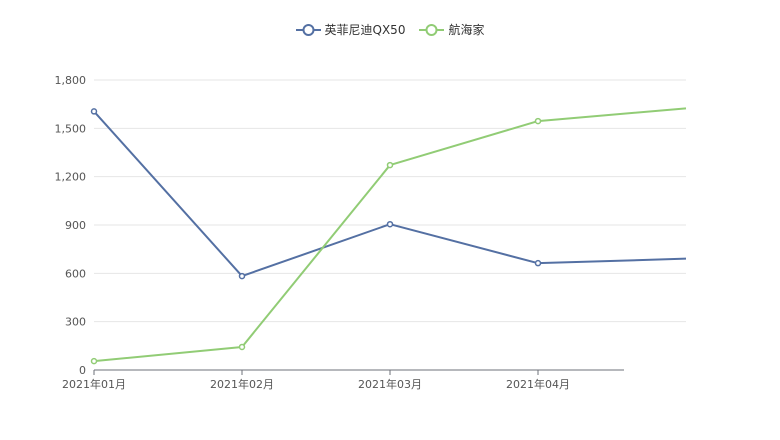 This screenshot has width=780, height=440. What do you see at coordinates (308, 29) in the screenshot?
I see `legend-swatch-qx50-icon` at bounding box center [308, 29].